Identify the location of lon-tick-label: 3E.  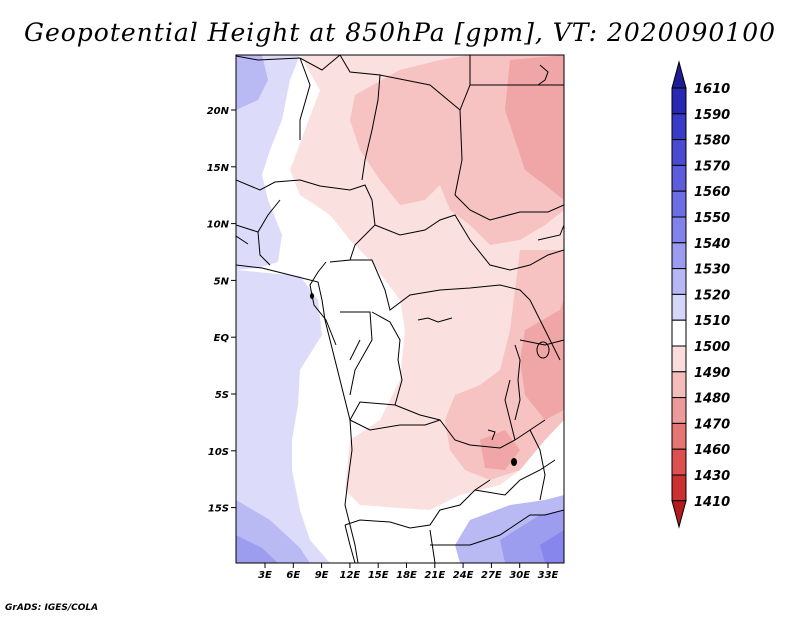
(265, 575).